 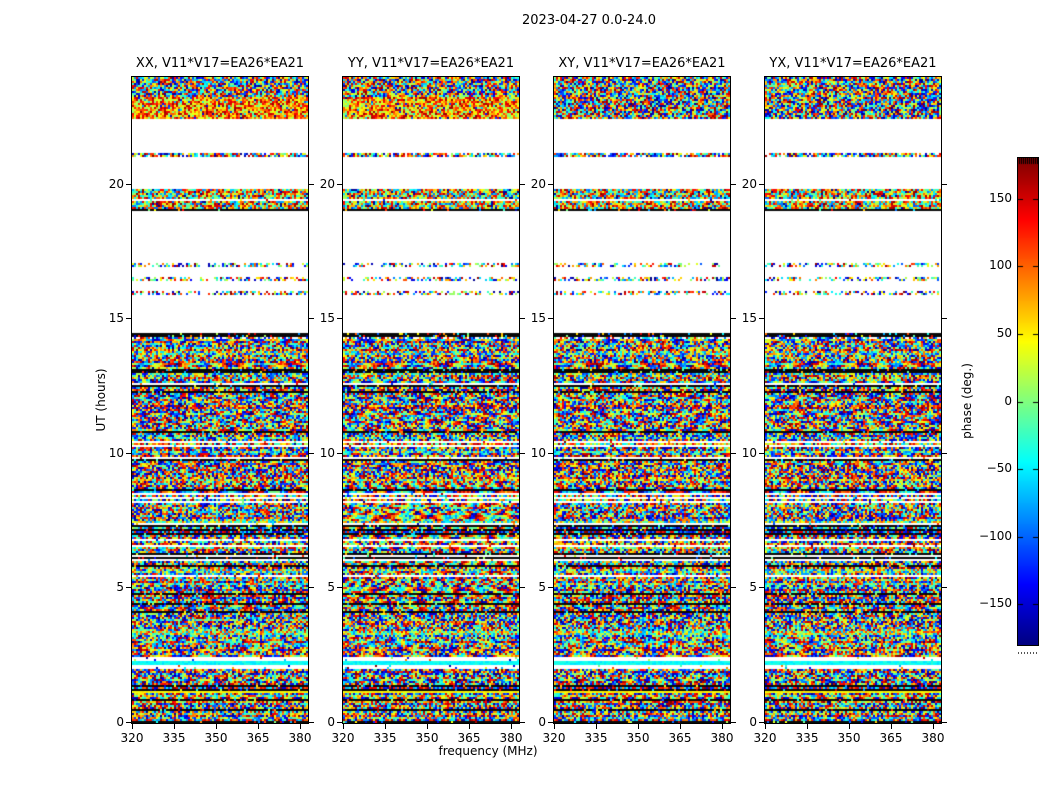 What do you see at coordinates (101, 400) in the screenshot?
I see `y-axis-label: UT (hours)` at bounding box center [101, 400].